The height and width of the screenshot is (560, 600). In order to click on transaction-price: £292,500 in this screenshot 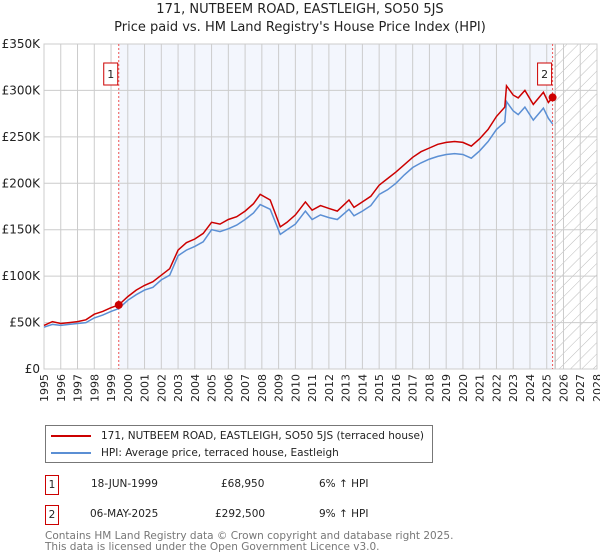, I will do `click(240, 514)`.